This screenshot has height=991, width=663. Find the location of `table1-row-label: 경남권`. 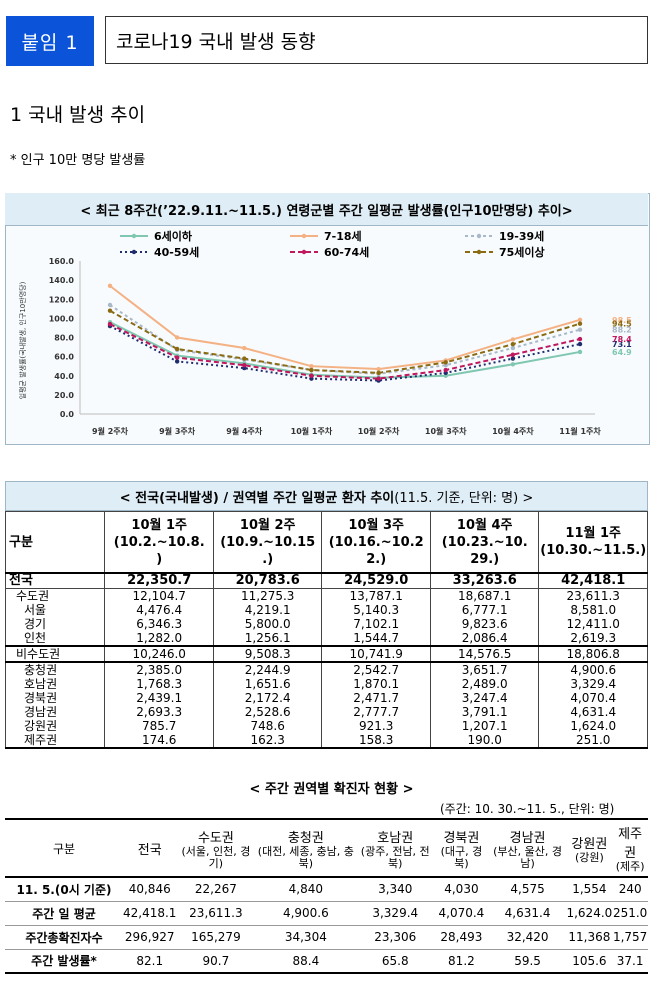

table1-row-label: 경남권 is located at coordinates (55, 712).